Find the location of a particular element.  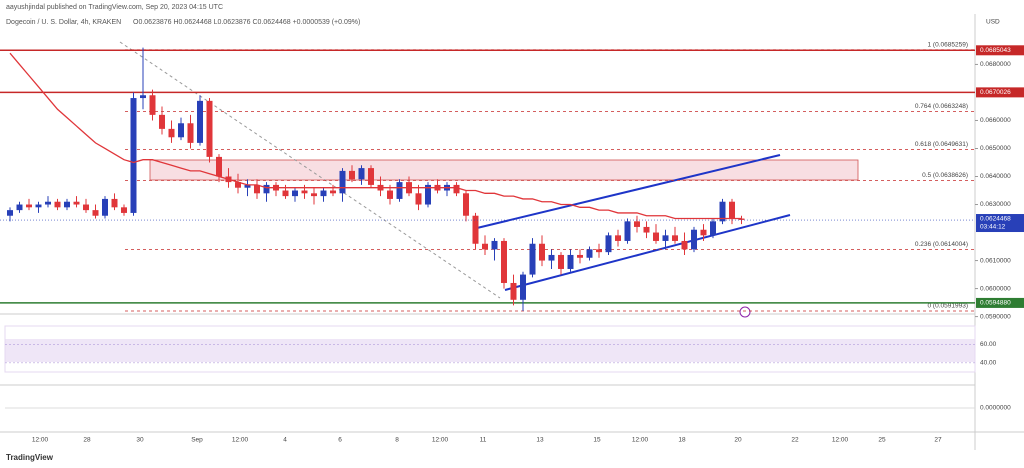

x-tick-label: 13 is located at coordinates (540, 440).